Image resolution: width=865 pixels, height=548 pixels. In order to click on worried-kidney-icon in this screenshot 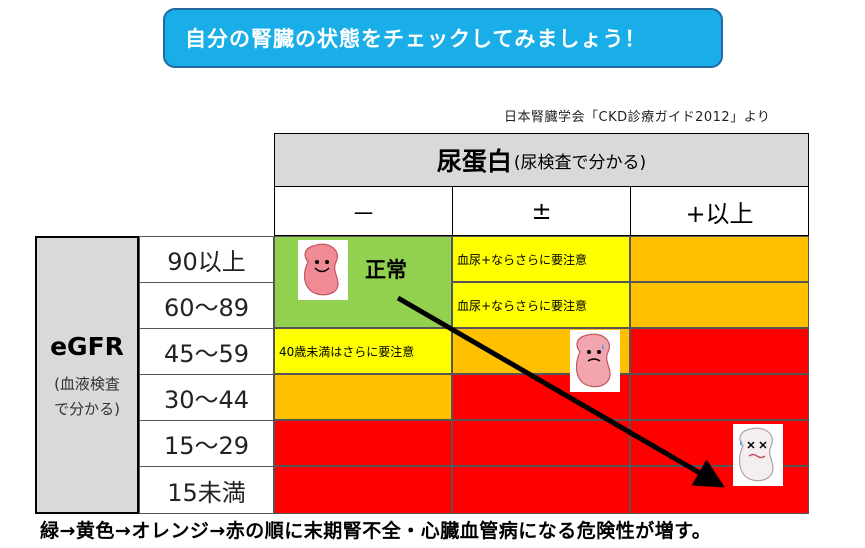, I will do `click(595, 361)`.